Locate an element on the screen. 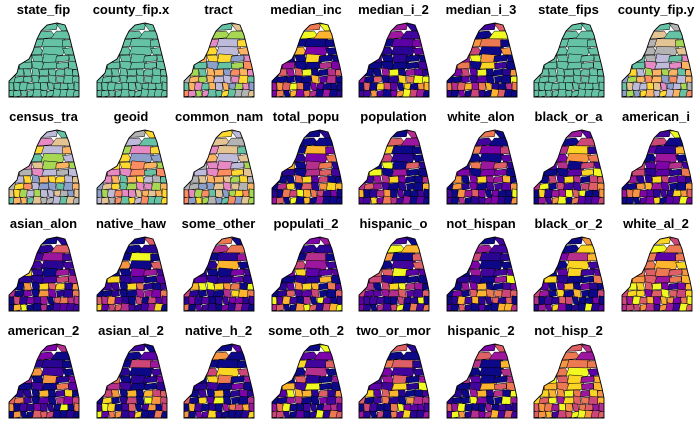 The image size is (700, 432). choropleth-map is located at coordinates (481, 167).